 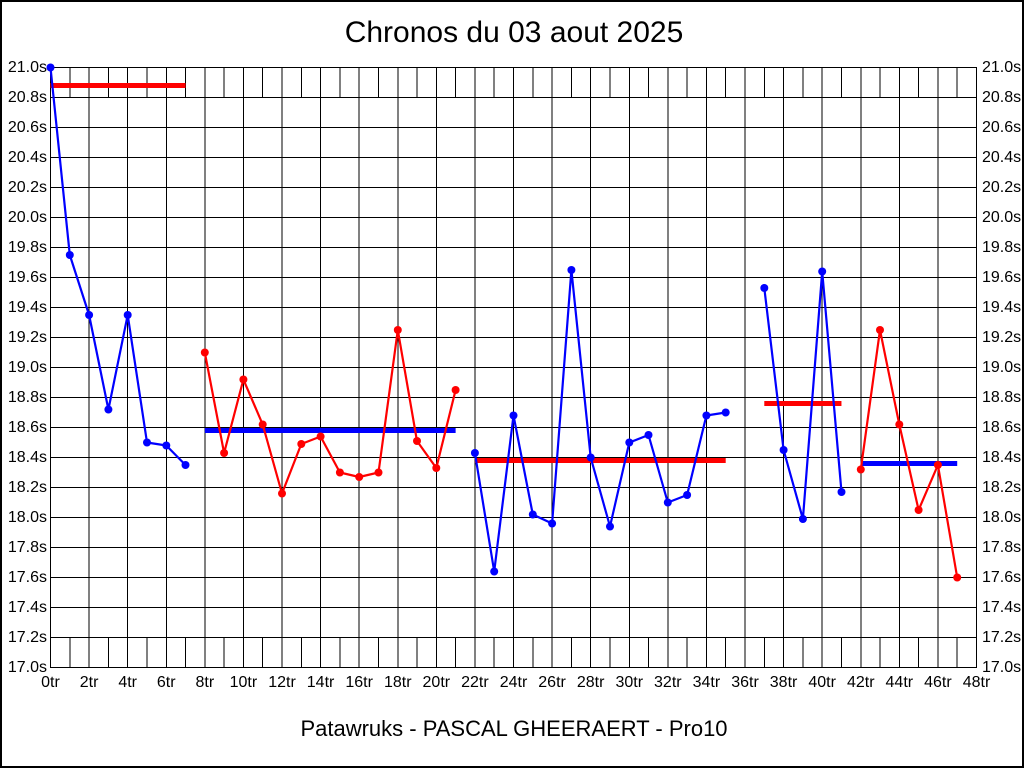 I want to click on footer-caption: Patawruks - PASCAL GHEERAERT - Pro10, so click(x=514, y=728).